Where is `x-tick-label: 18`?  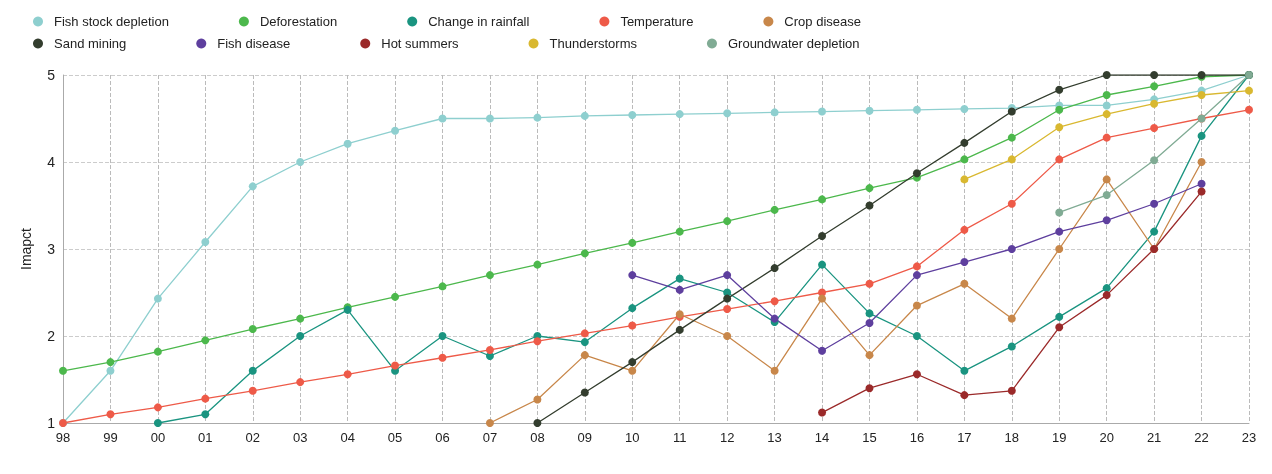
x-tick-label: 18 is located at coordinates (1012, 437).